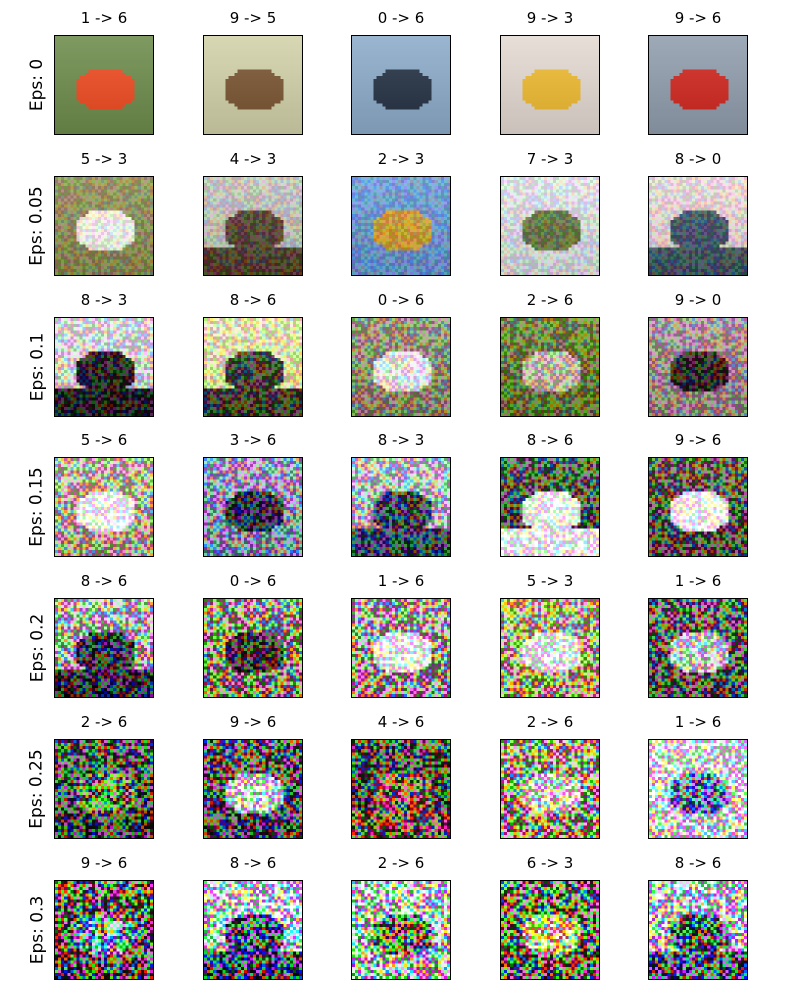 The width and height of the screenshot is (800, 1000). What do you see at coordinates (37, 507) in the screenshot?
I see `row-label-text: Eps: 0.15` at bounding box center [37, 507].